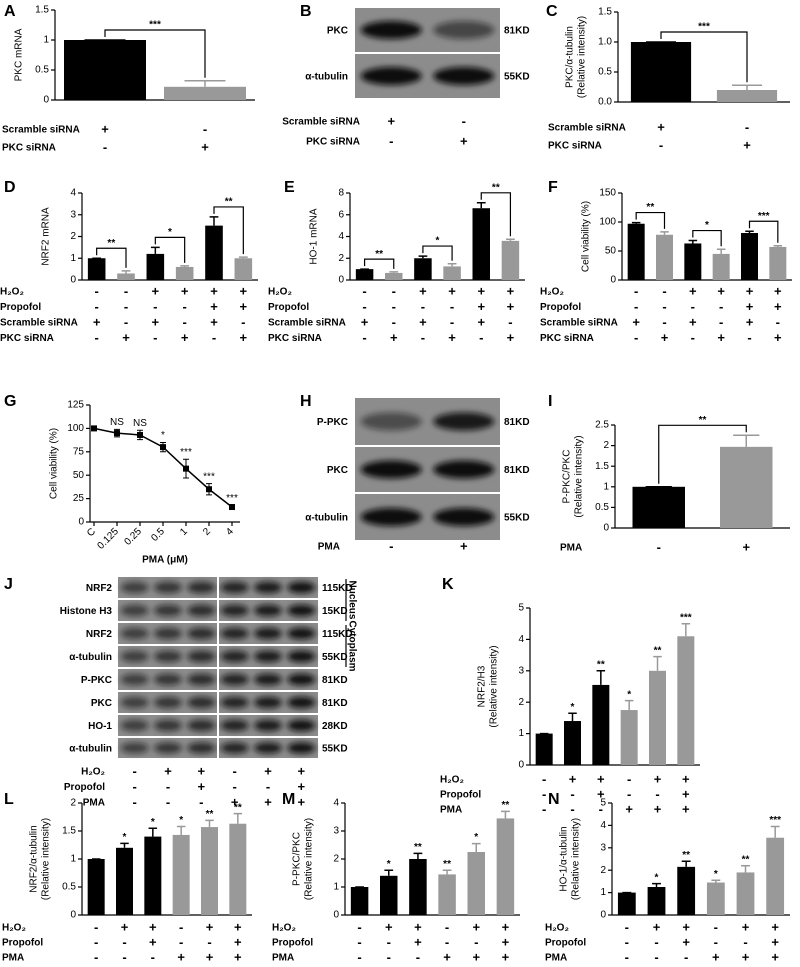 This screenshot has width=800, height=967. I want to click on panel-label: C, so click(552, 11).